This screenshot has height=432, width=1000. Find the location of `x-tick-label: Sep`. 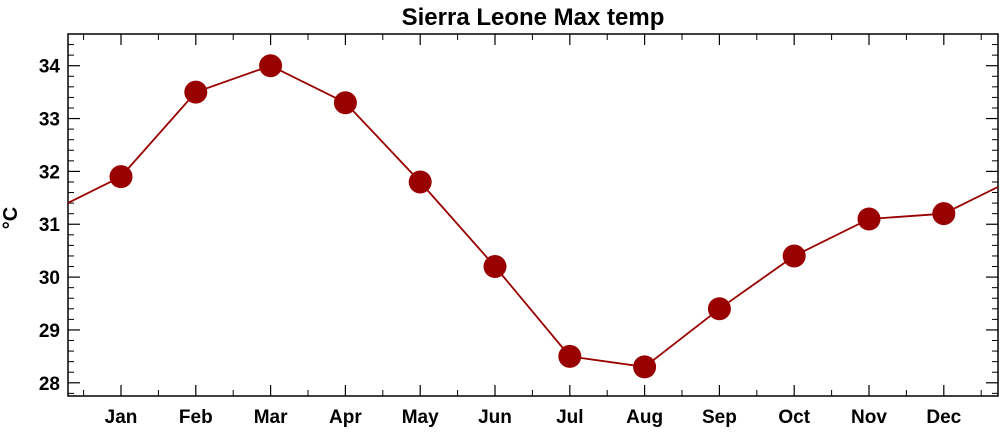

x-tick-label: Sep is located at coordinates (719, 417).